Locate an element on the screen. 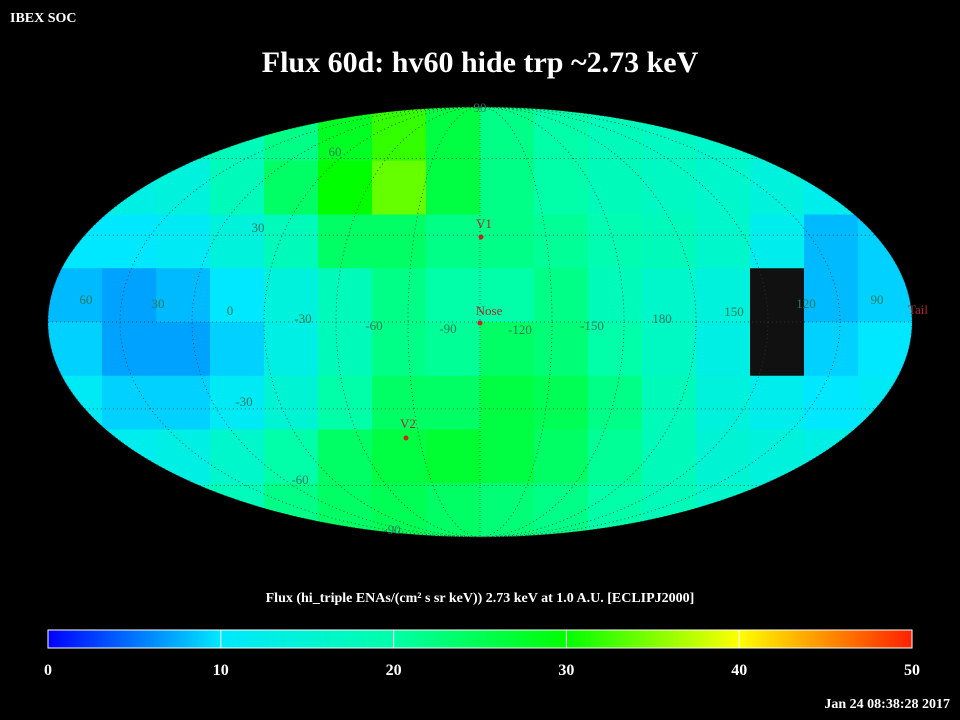 This screenshot has height=720, width=960. lon-label: -120 is located at coordinates (520, 329).